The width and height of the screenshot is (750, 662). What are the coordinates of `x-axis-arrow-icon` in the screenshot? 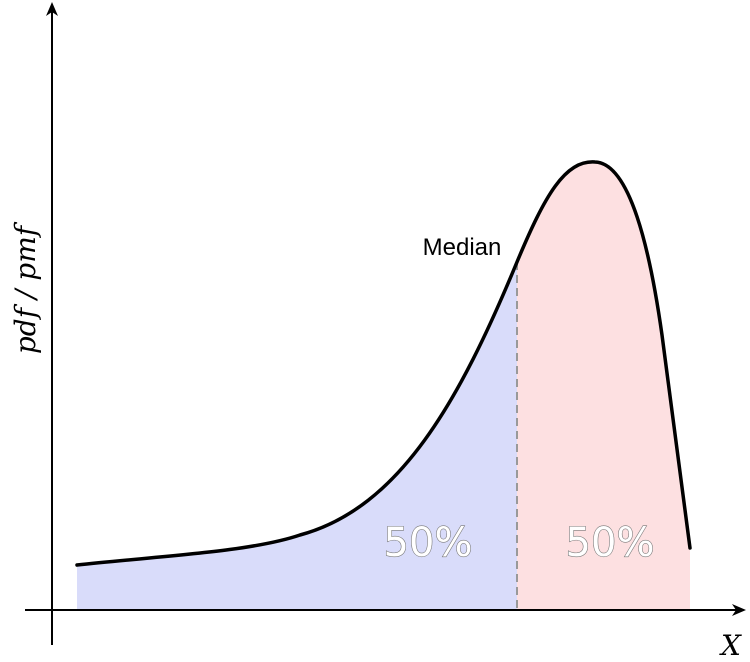 It's located at (739, 610).